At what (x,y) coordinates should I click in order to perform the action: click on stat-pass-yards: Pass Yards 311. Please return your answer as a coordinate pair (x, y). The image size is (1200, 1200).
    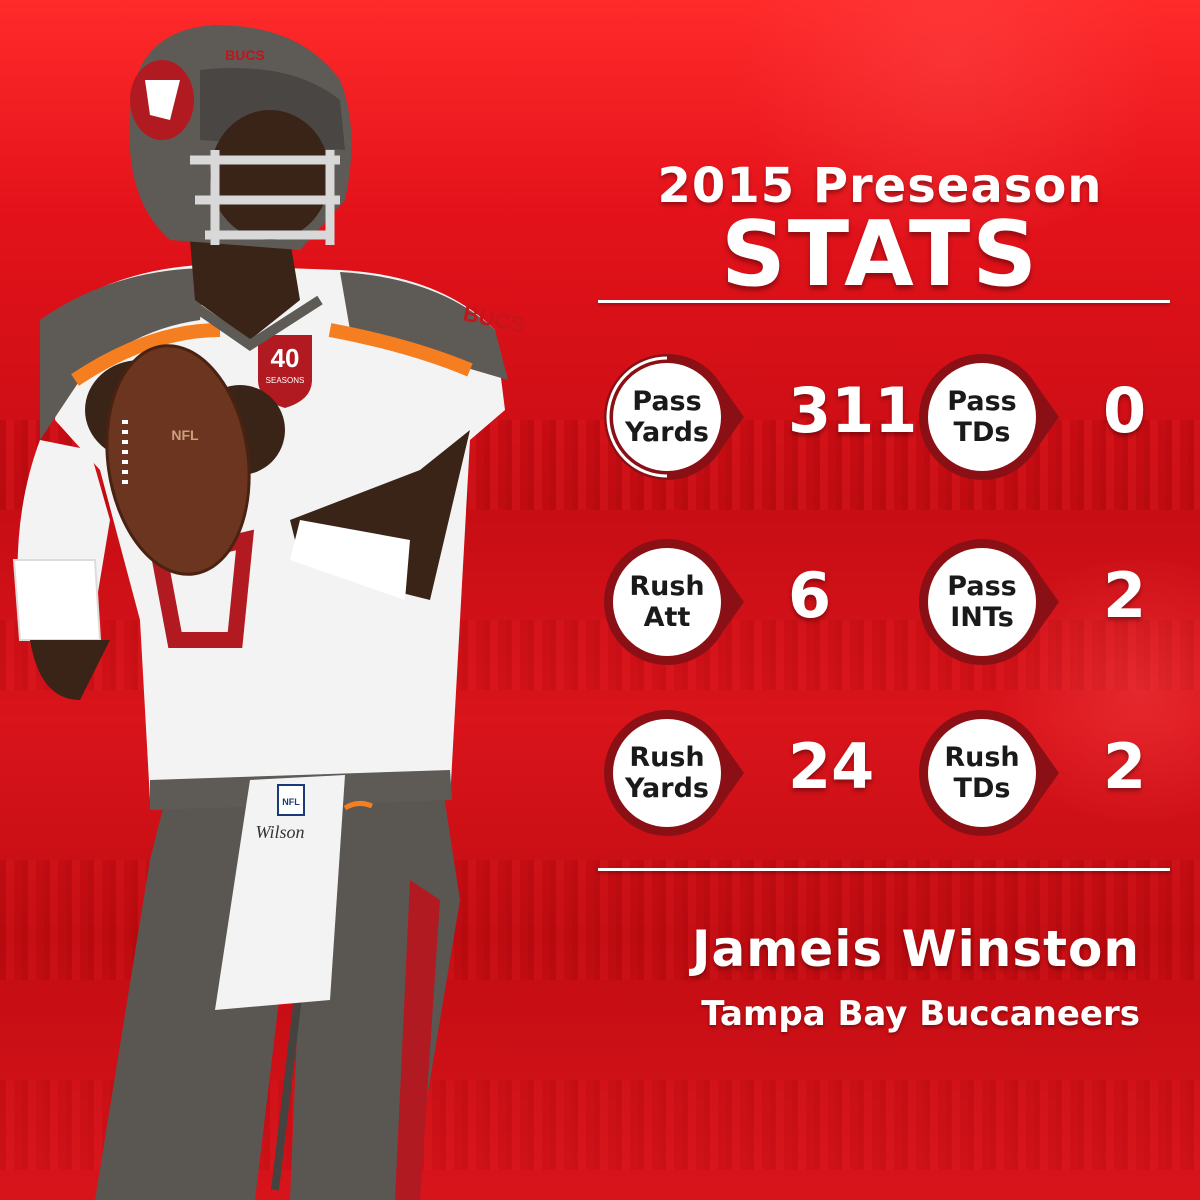
    Looking at the image, I should click on (738, 417).